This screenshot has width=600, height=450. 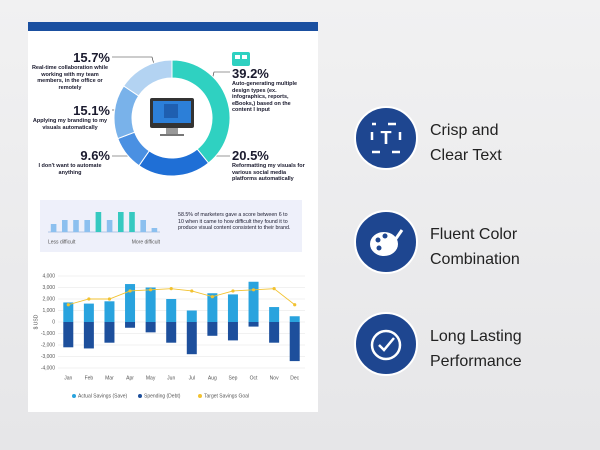 I want to click on difficulty-panel, so click(x=171, y=226).